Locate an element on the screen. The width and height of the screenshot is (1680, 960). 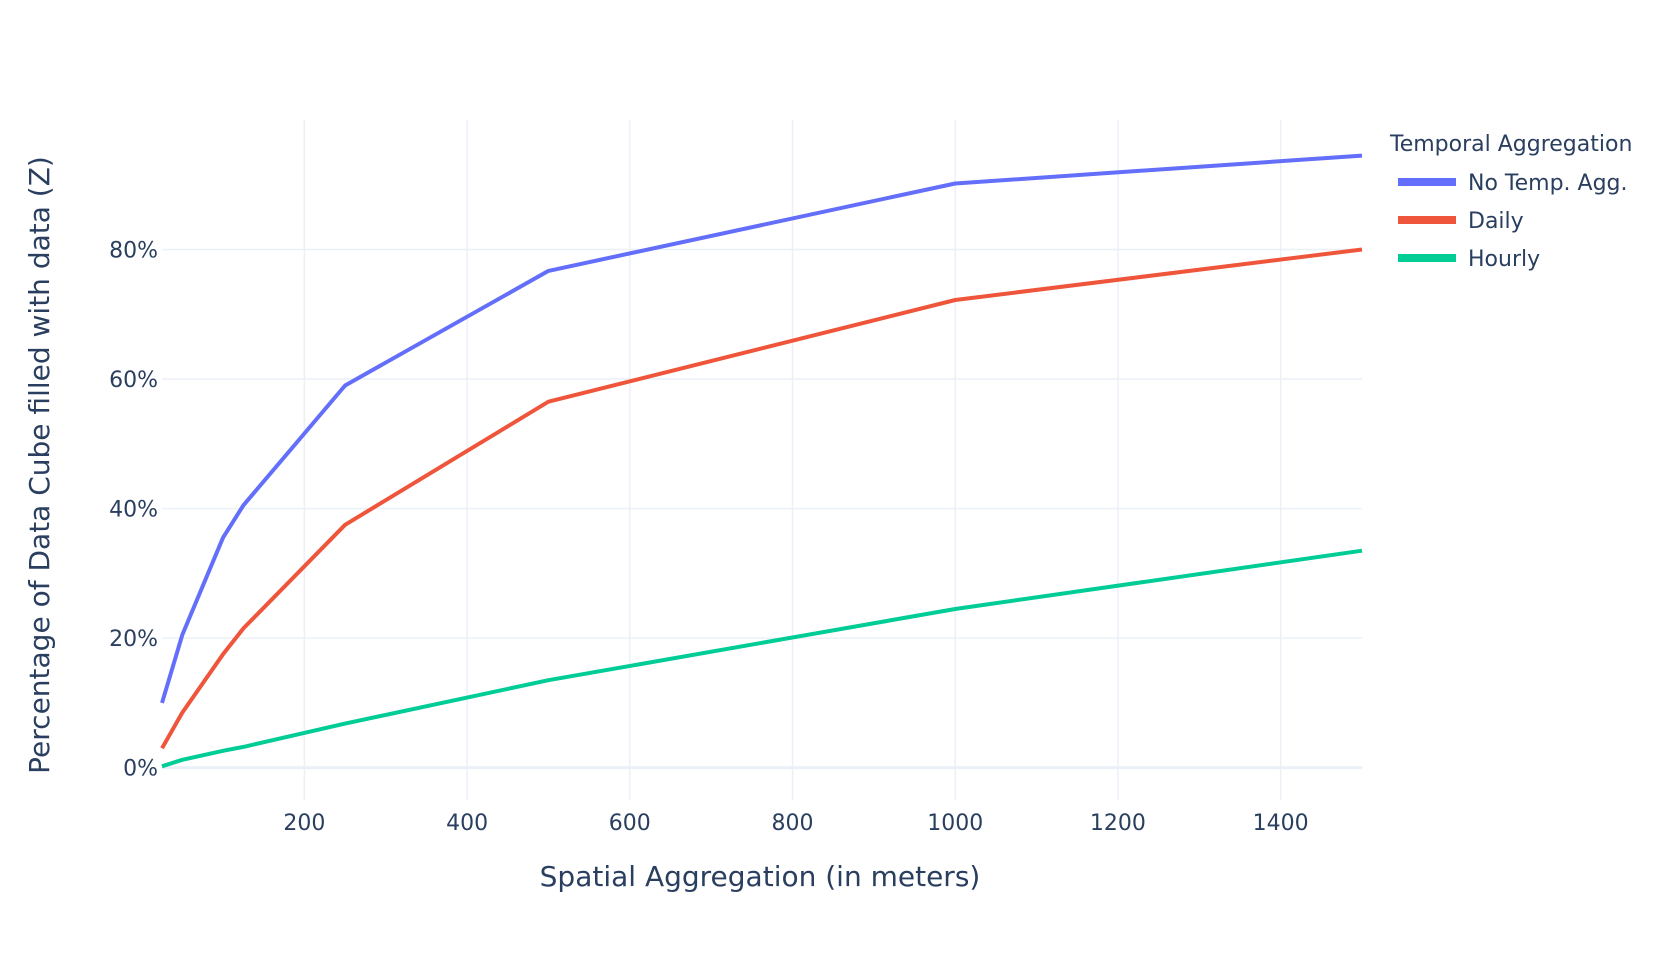
x-tick-label: 1200 is located at coordinates (1118, 823).